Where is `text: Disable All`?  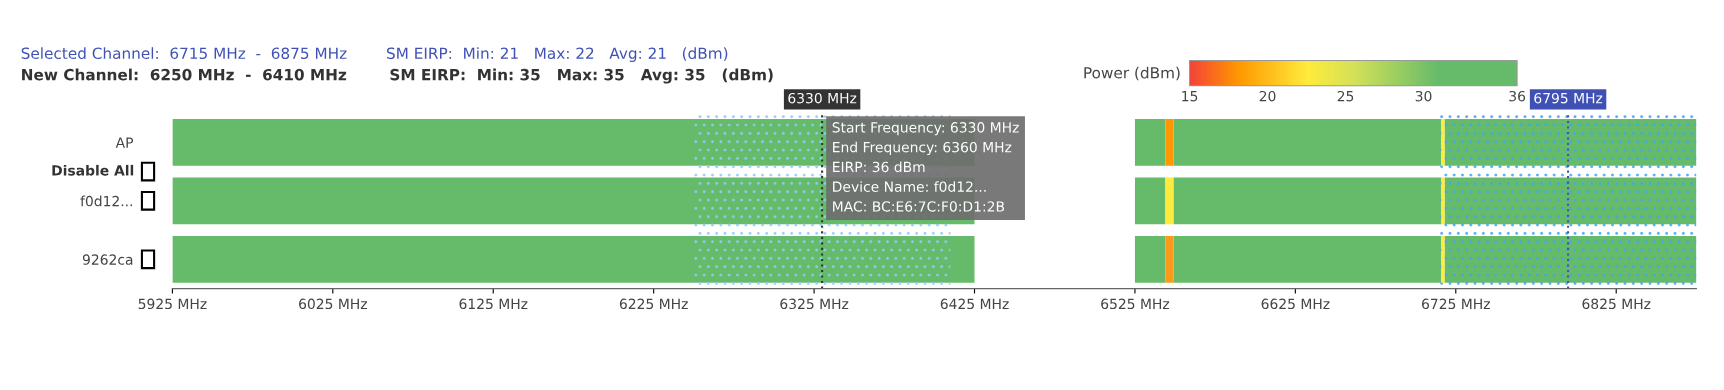
text: Disable All is located at coordinates (93, 170).